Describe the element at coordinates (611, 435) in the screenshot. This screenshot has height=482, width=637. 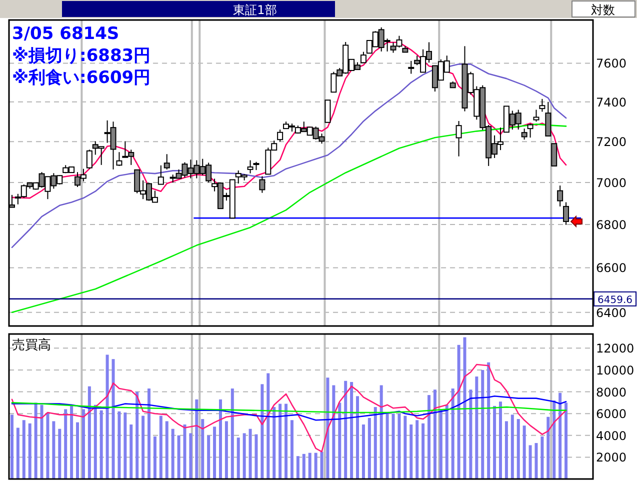
I see `y-tick-label: 4000` at that location.